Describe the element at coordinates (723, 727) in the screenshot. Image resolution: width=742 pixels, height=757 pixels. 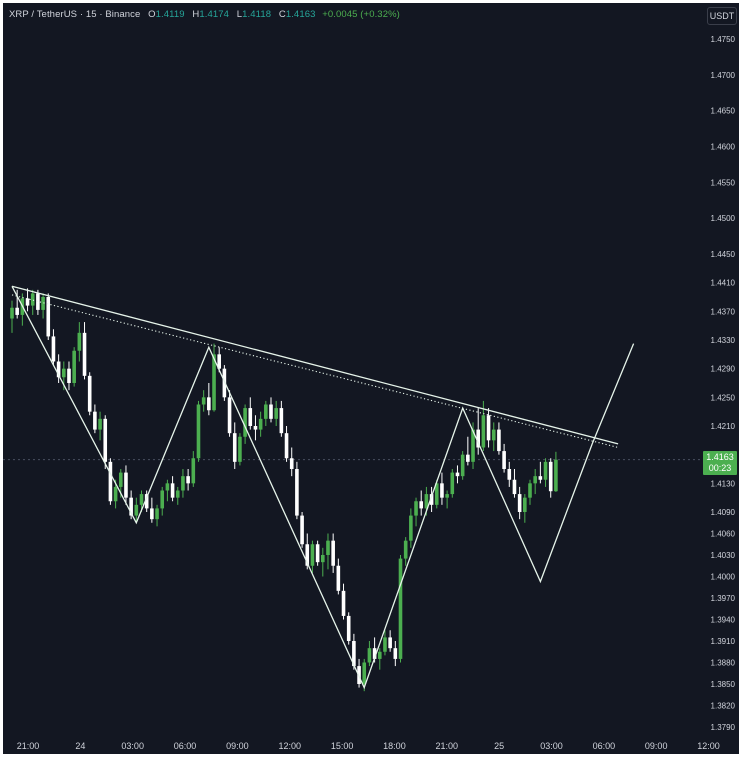
I see `price-tick-label: 1.3790` at that location.